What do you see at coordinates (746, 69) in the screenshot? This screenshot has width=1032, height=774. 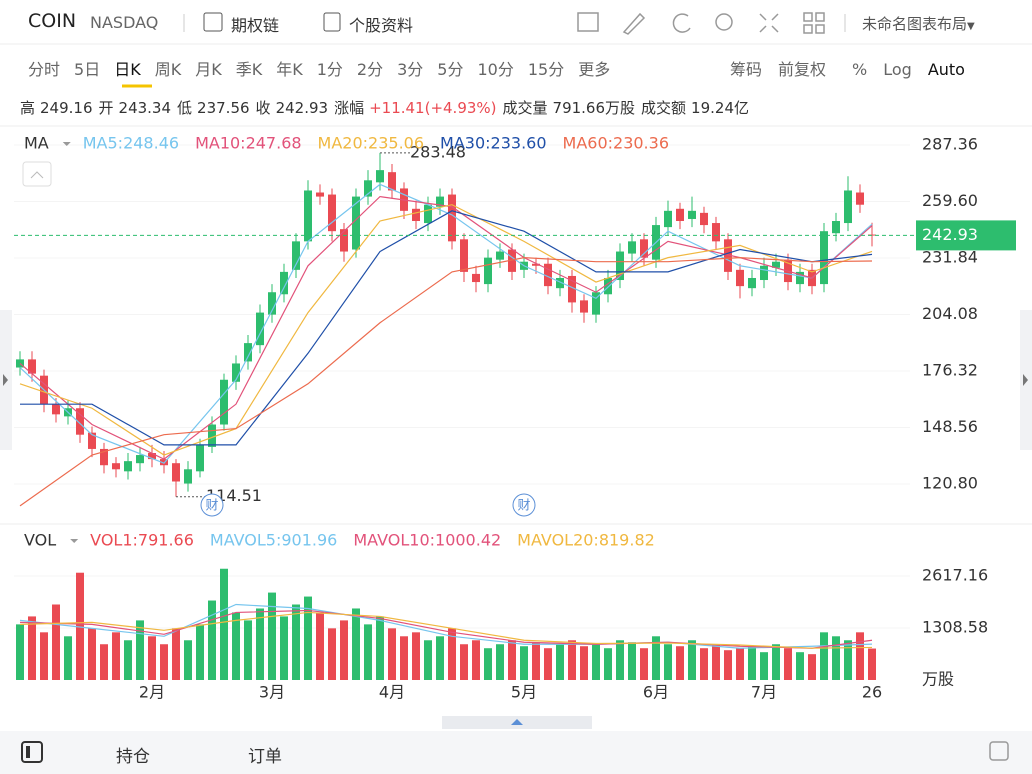 I see `option: 筹码` at bounding box center [746, 69].